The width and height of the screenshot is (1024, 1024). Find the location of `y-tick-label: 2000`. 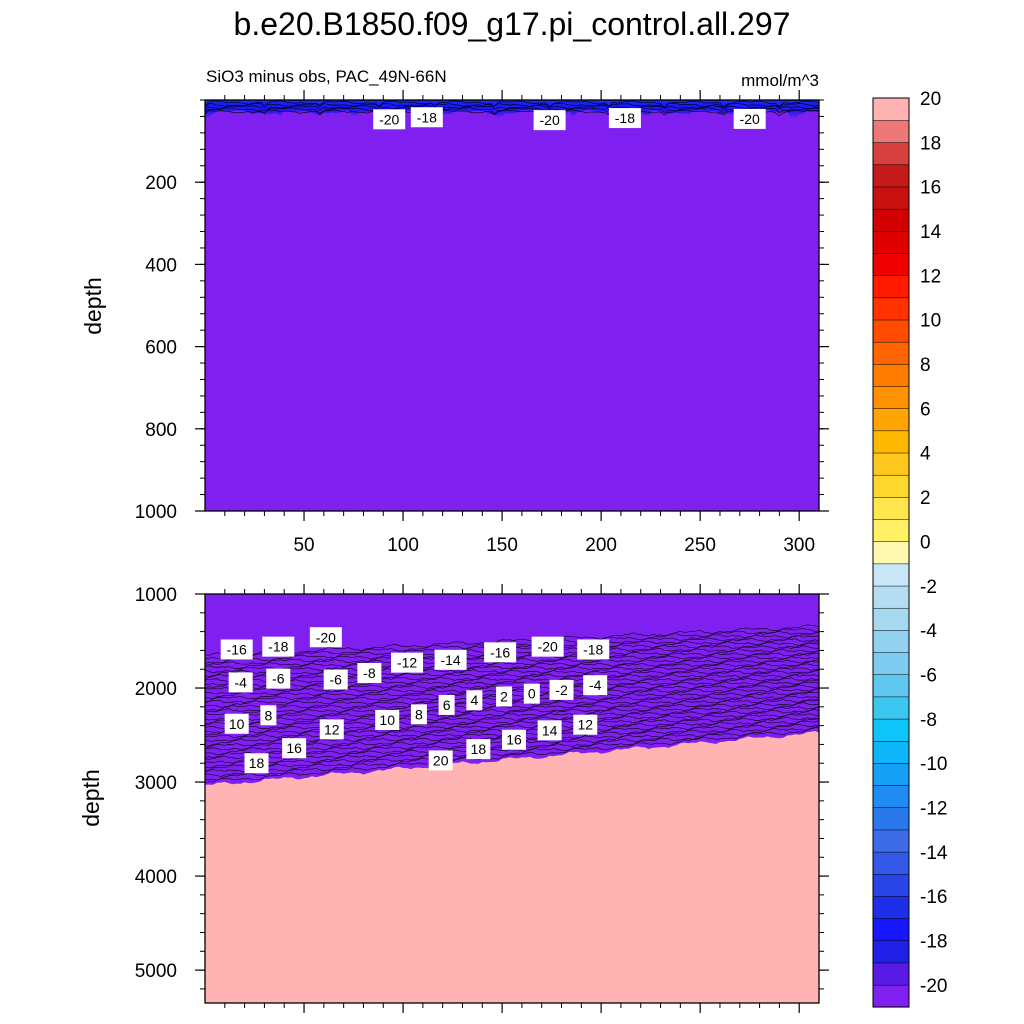

y-tick-label: 2000 is located at coordinates (156, 689).